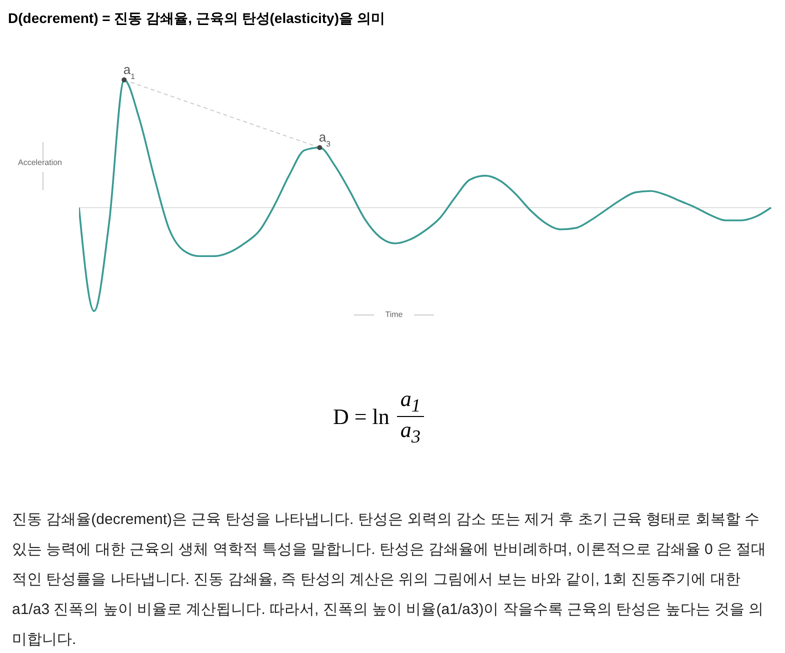  I want to click on chart-title: D(decrement) = 진동 감쇄율, 근육의 탄성(elasticity)을 의미, so click(196, 18).